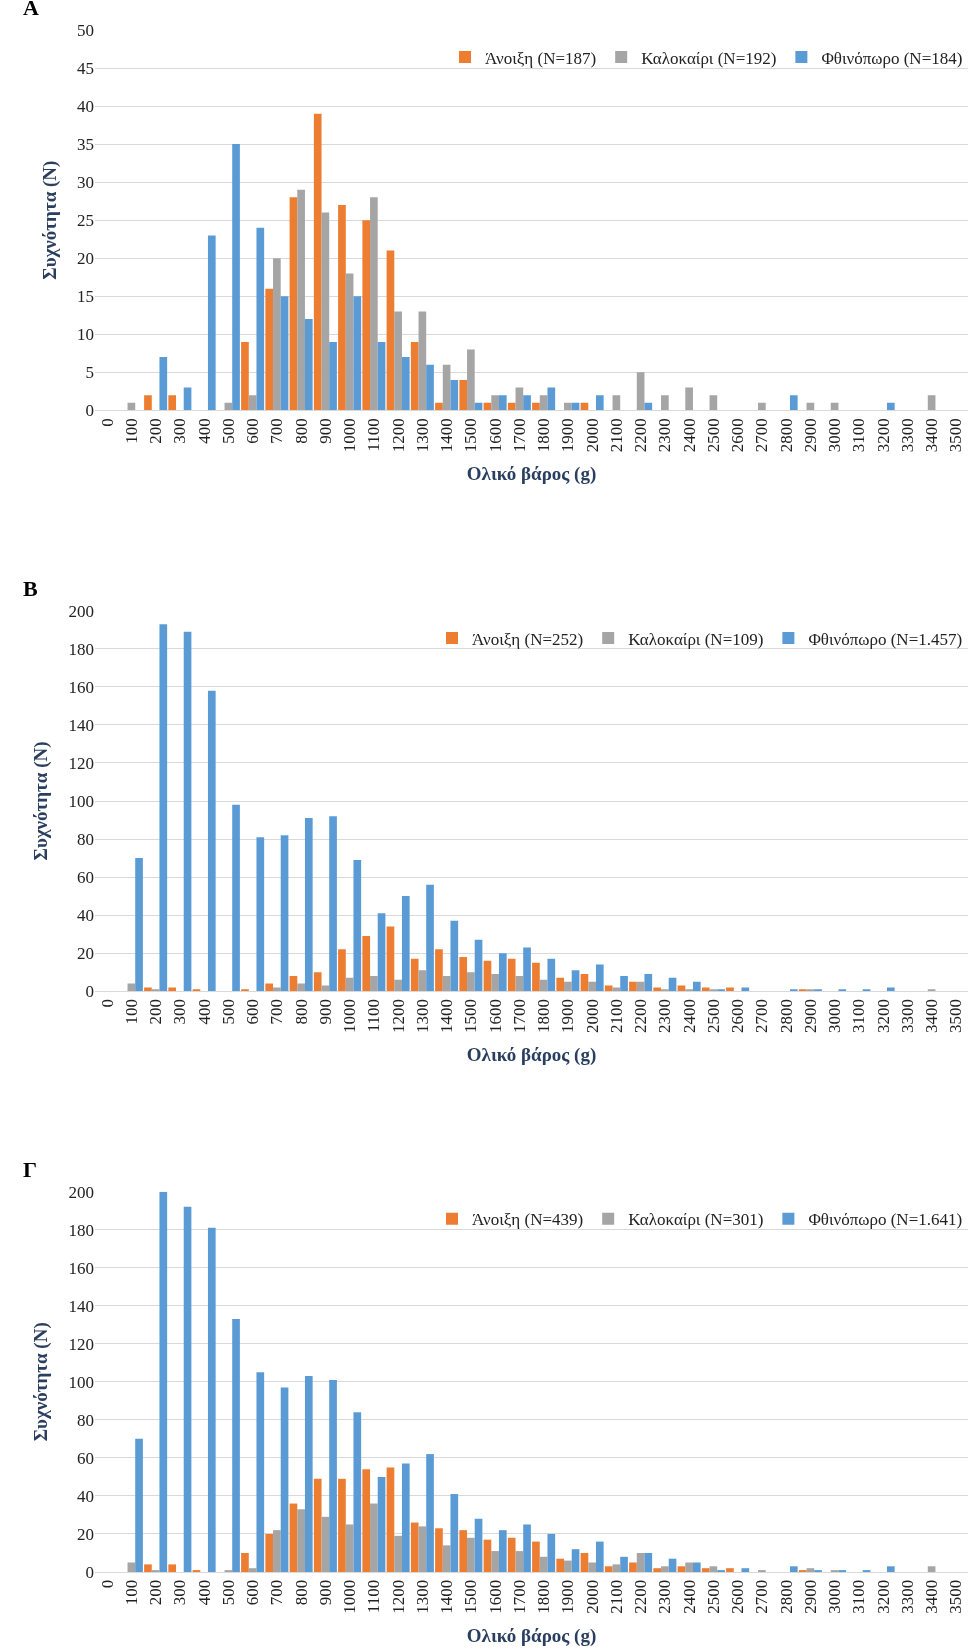 This screenshot has height=1652, width=978. I want to click on legend-label: Καλοκαίρι (N=301), so click(696, 1220).